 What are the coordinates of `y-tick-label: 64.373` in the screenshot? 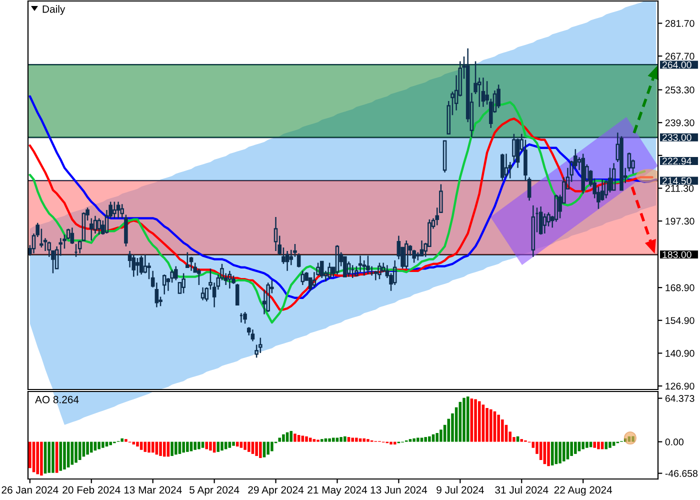 It's located at (679, 398).